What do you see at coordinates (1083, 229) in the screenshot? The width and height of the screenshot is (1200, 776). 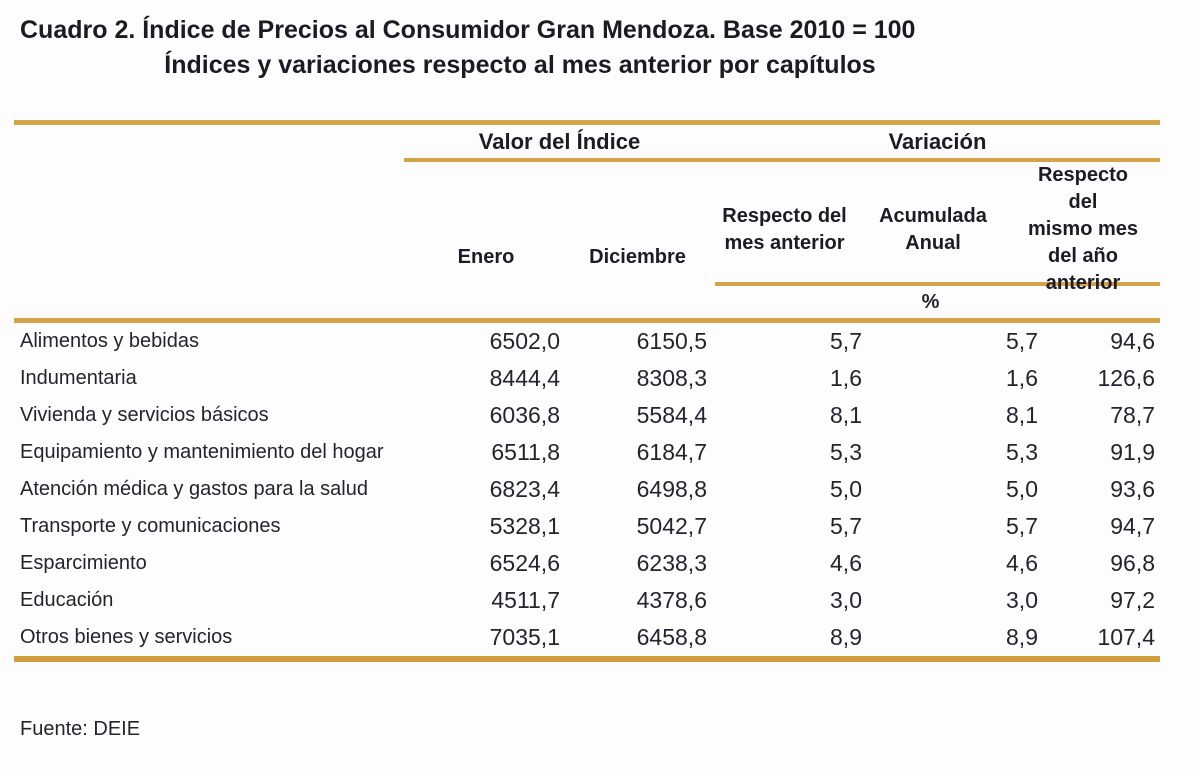 I see `column-header-respecto-mismo-mes: Respecto del mismo mes del año anterior` at bounding box center [1083, 229].